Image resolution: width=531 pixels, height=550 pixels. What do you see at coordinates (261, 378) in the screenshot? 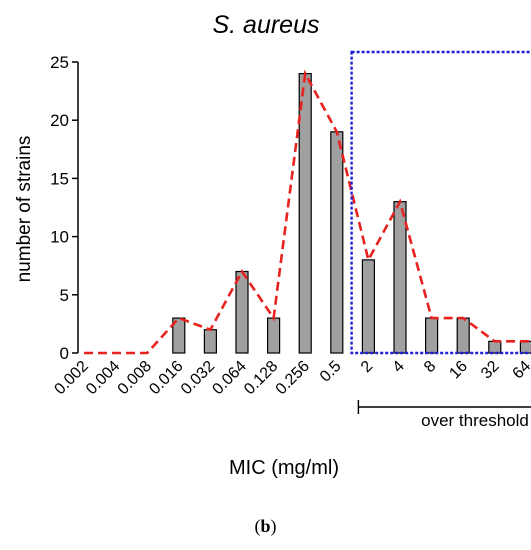
I see `x-tick-label-0.128: 0.128` at bounding box center [261, 378].